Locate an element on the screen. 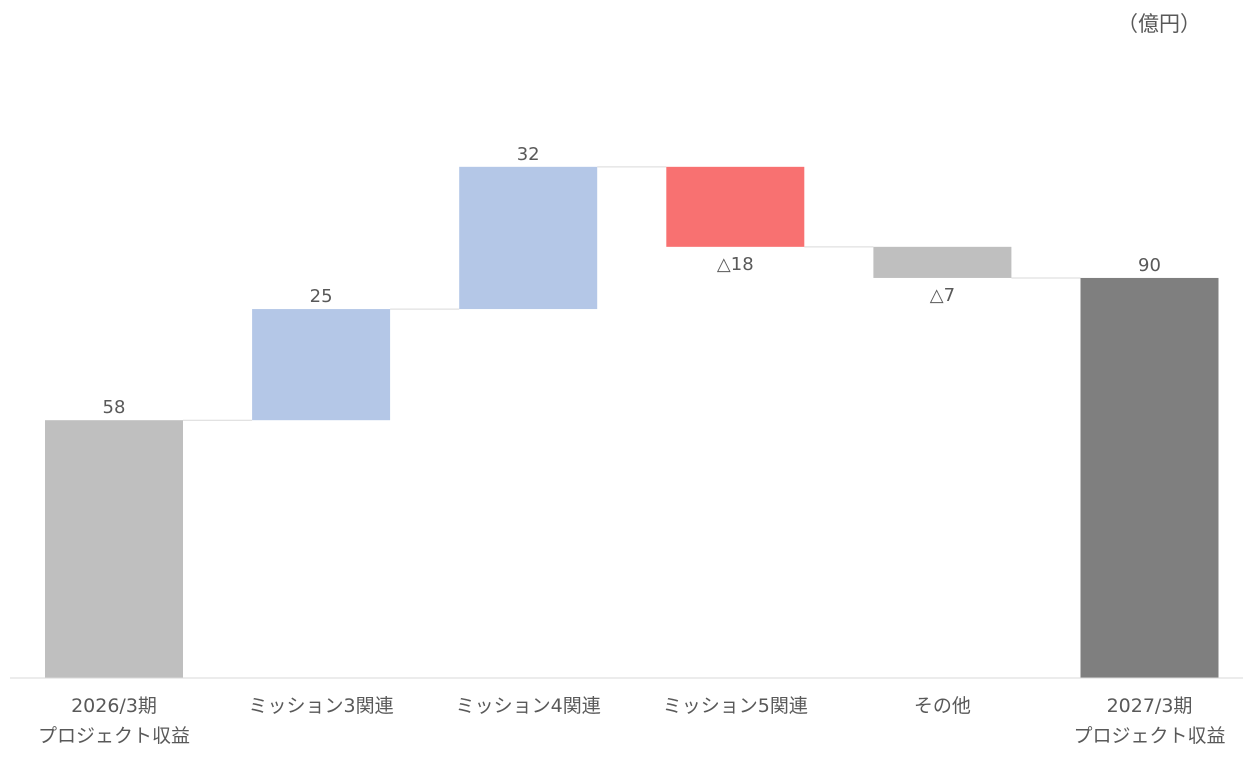 The height and width of the screenshot is (763, 1243). category-label-6-line-2: プロジェクト収益 is located at coordinates (1149, 736).